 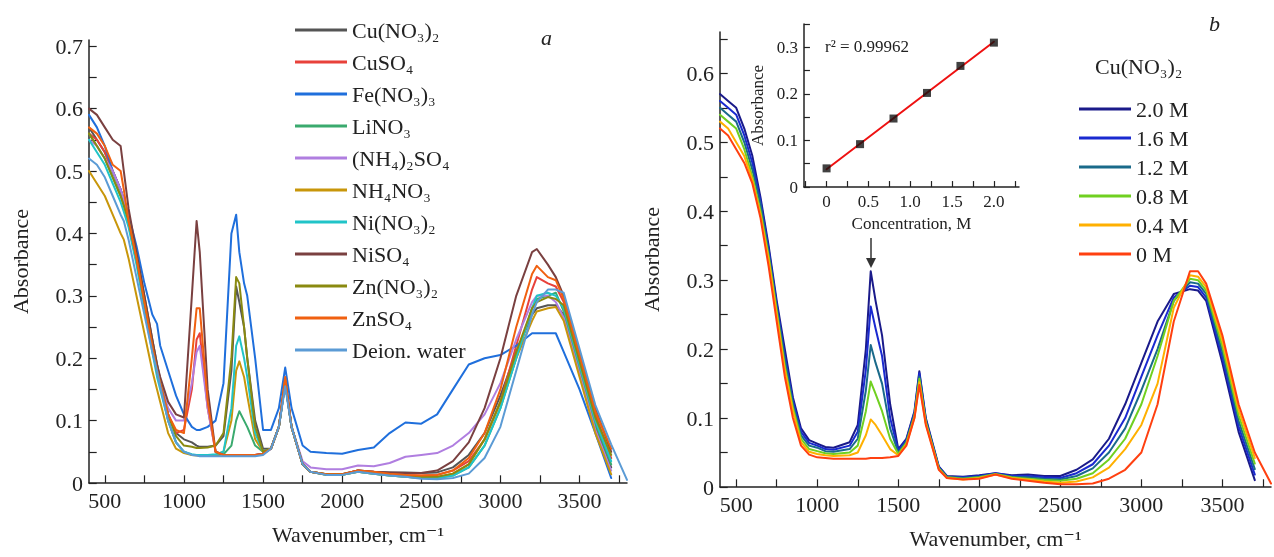 What do you see at coordinates (394, 94) in the screenshot?
I see `legend-label: Fe(NO₃)₃` at bounding box center [394, 94].